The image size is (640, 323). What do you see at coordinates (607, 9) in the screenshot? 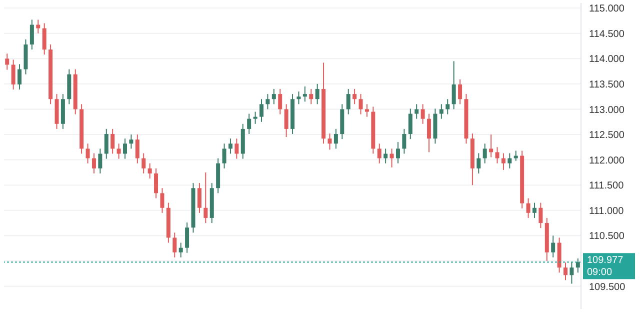
I see `y-tick-label: 115.000` at bounding box center [607, 9].